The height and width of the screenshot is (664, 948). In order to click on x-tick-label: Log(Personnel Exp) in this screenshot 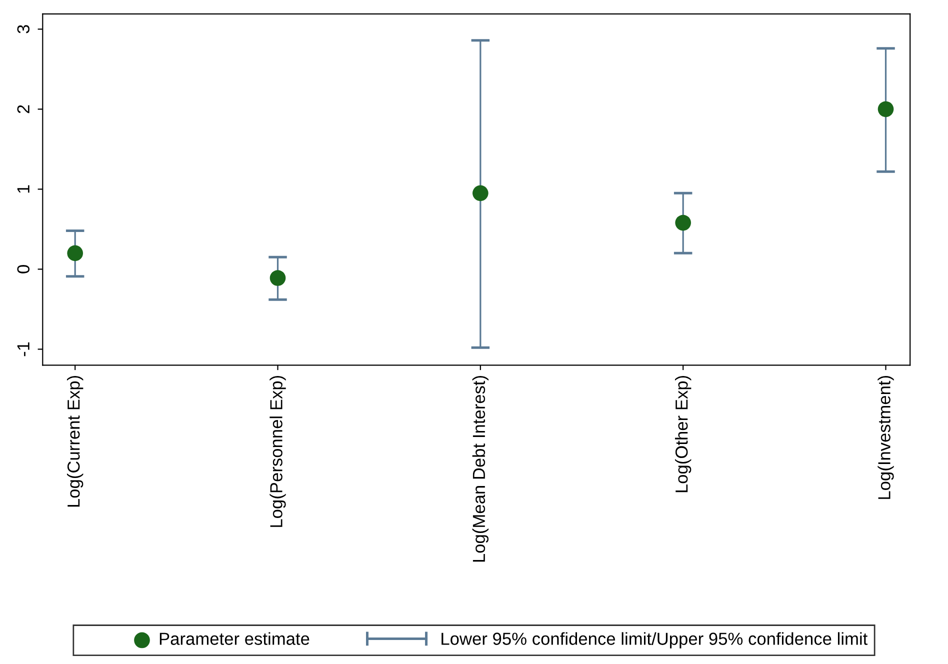, I will do `click(278, 451)`.